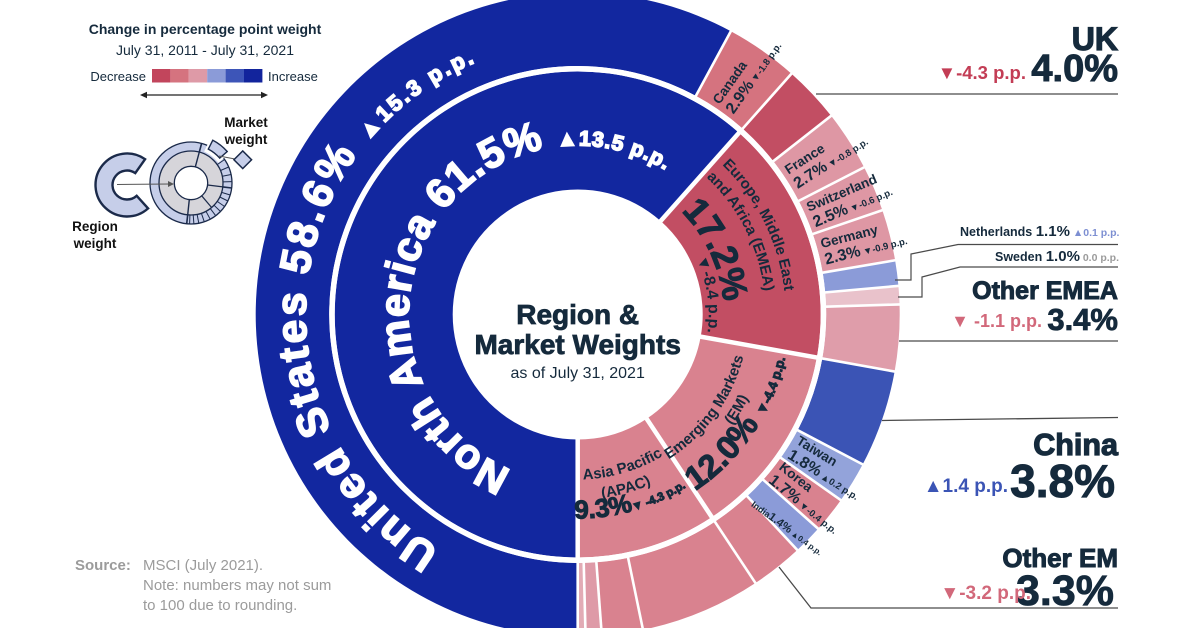 Image resolution: width=1200 pixels, height=628 pixels. What do you see at coordinates (293, 76) in the screenshot?
I see `svg-text: Increase` at bounding box center [293, 76].